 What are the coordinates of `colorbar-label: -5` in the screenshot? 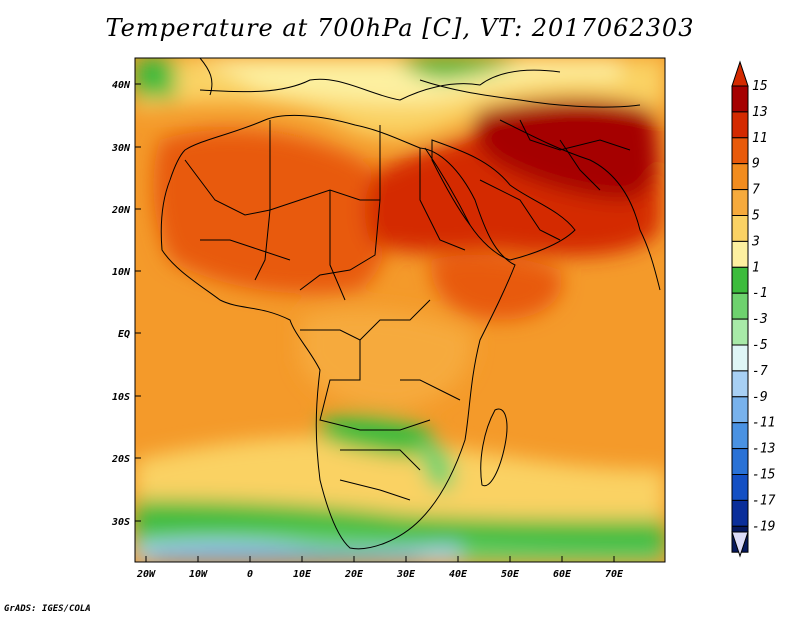 It's located at (760, 345).